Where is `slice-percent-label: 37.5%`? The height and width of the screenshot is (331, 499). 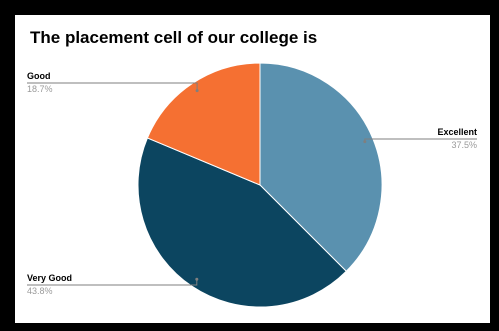
slice-percent-label: 37.5% is located at coordinates (464, 145).